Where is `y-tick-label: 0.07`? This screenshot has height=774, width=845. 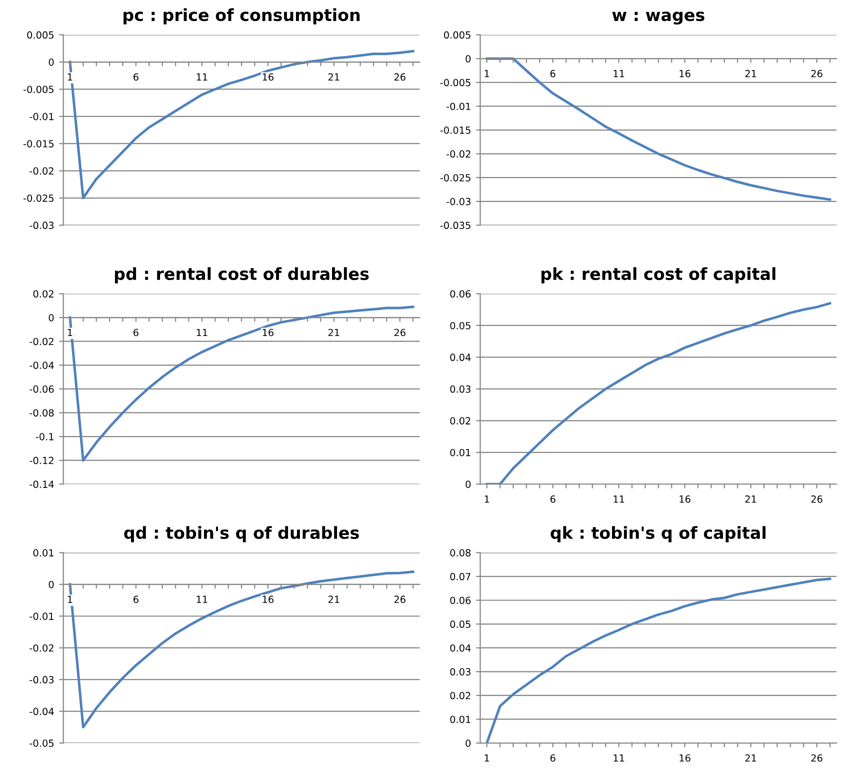 y-tick-label: 0.07 is located at coordinates (460, 576).